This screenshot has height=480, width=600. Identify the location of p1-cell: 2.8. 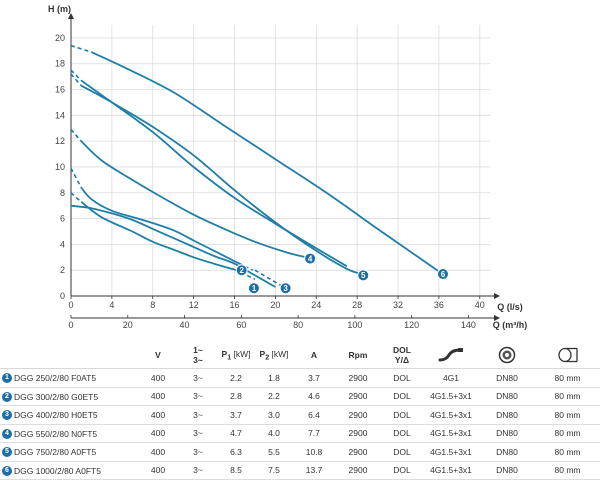
(236, 396).